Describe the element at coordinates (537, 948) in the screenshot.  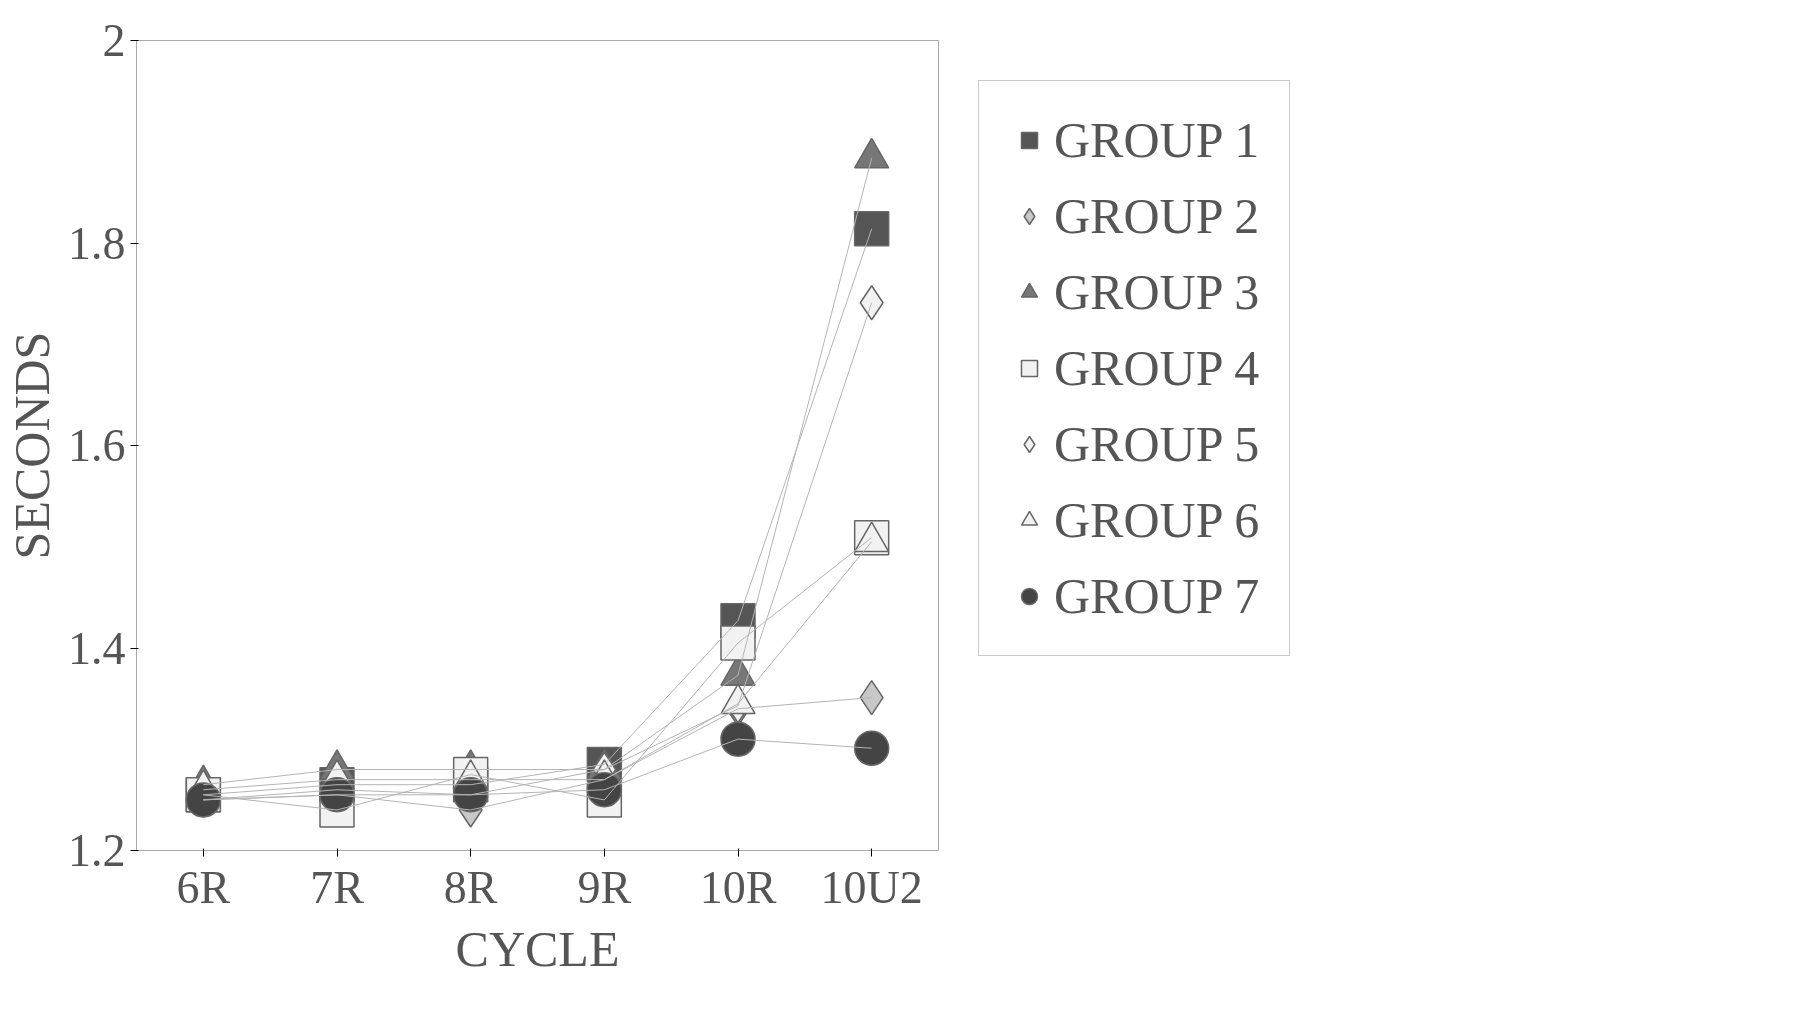
I see `x-axis-title: CYCLE` at that location.